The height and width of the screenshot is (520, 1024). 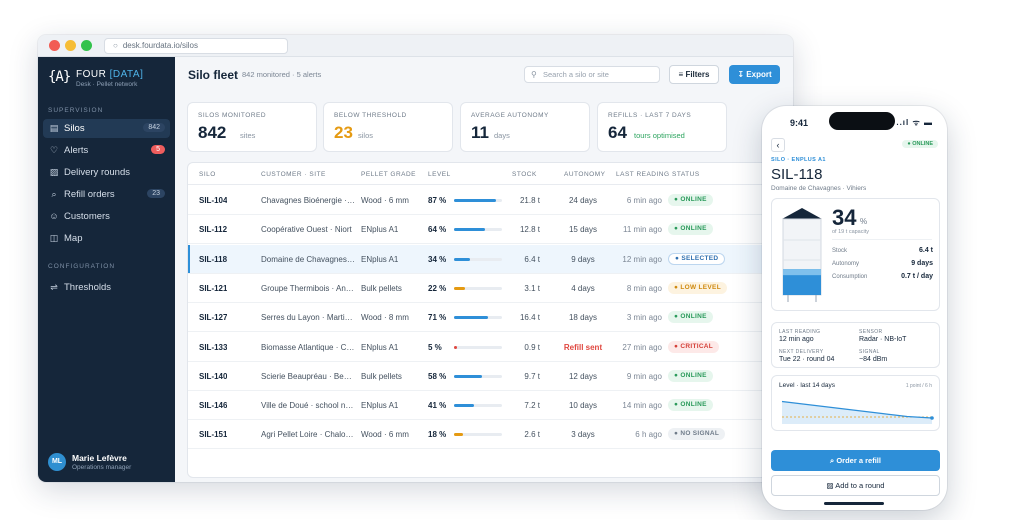 I want to click on customer-site: Coopérative Ouest · Niort, so click(x=306, y=230).